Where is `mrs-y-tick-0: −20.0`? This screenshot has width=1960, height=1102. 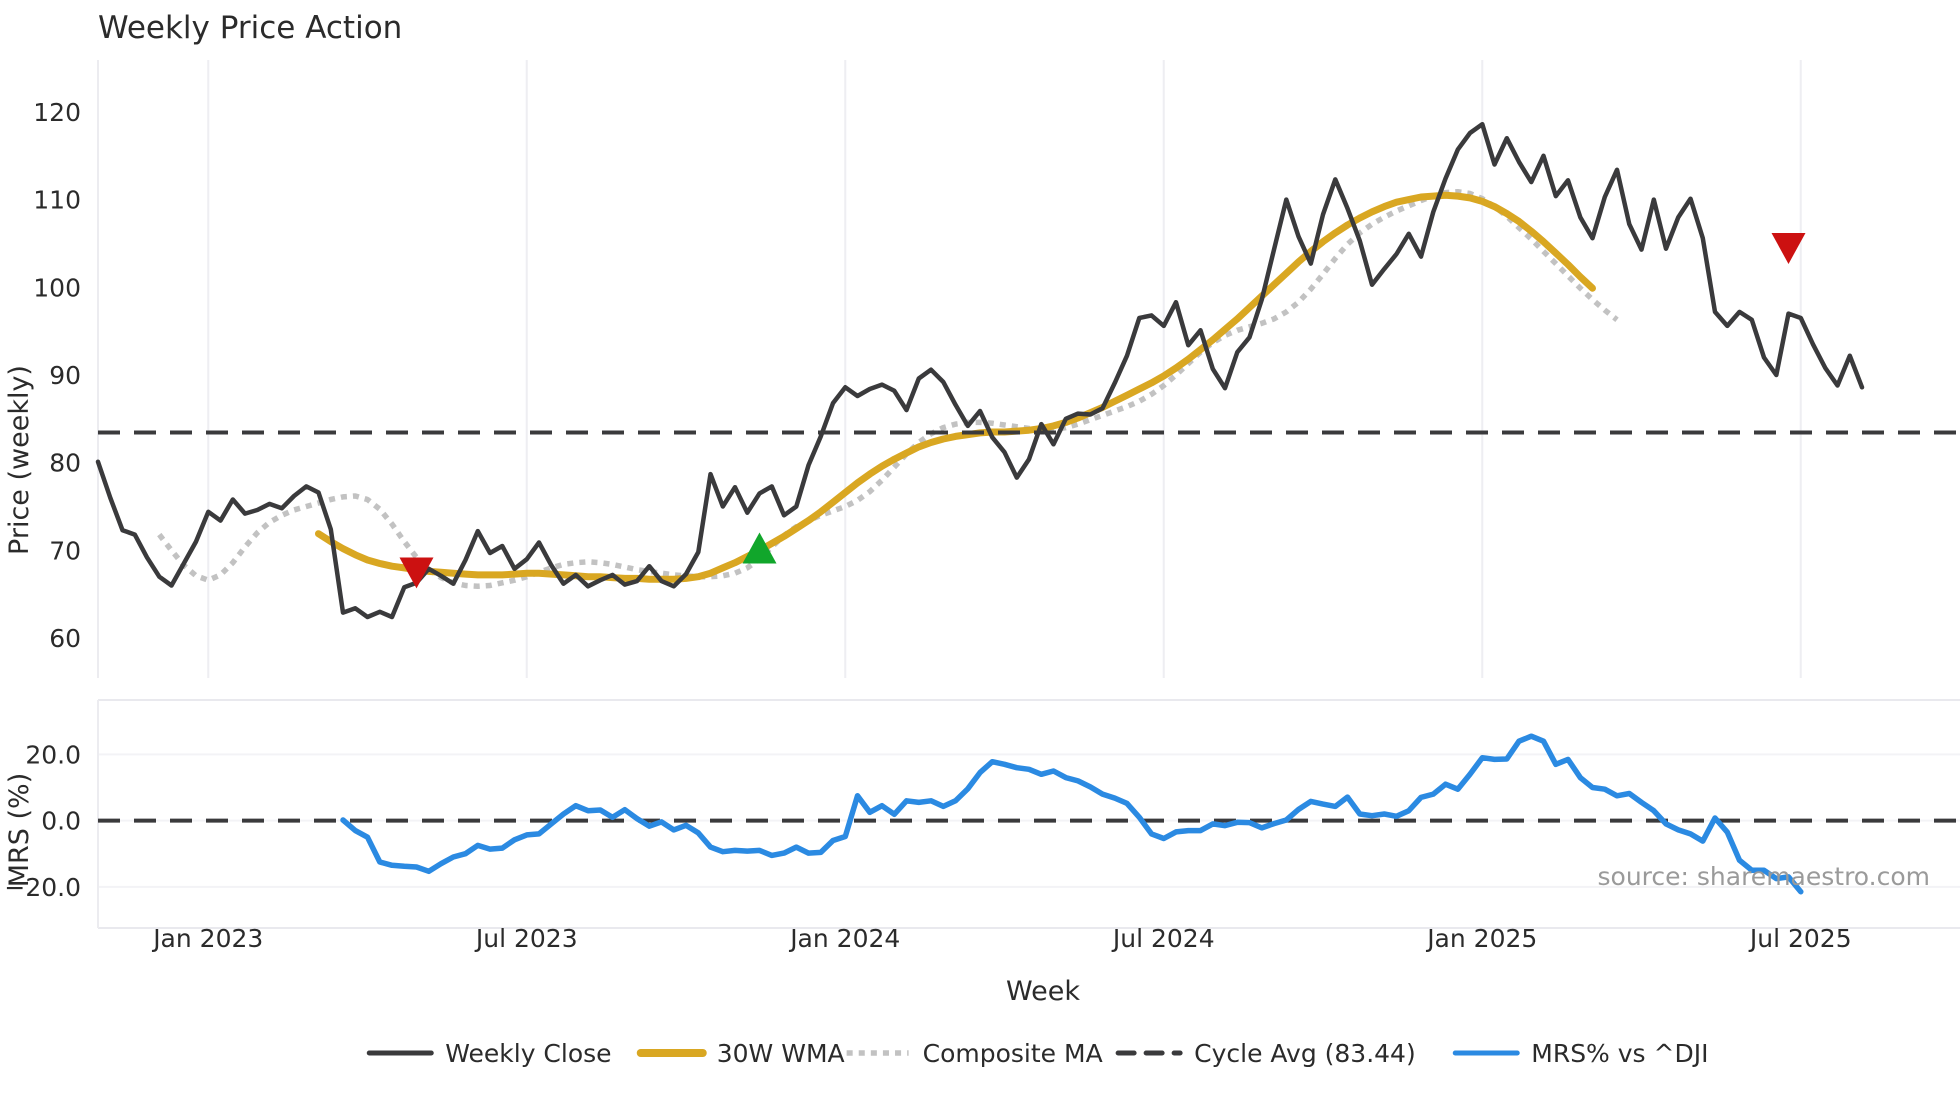 mrs-y-tick-0: −20.0 is located at coordinates (42, 887).